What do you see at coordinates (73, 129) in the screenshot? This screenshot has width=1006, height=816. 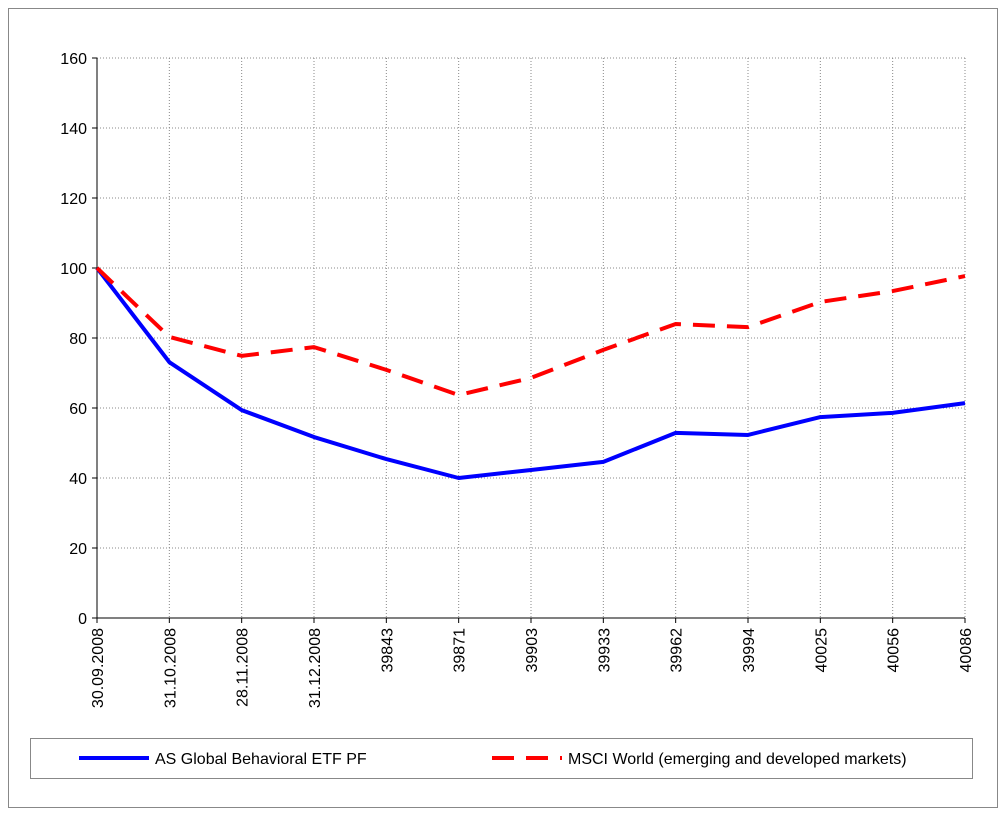 I see `y-tick-label: 140` at bounding box center [73, 129].